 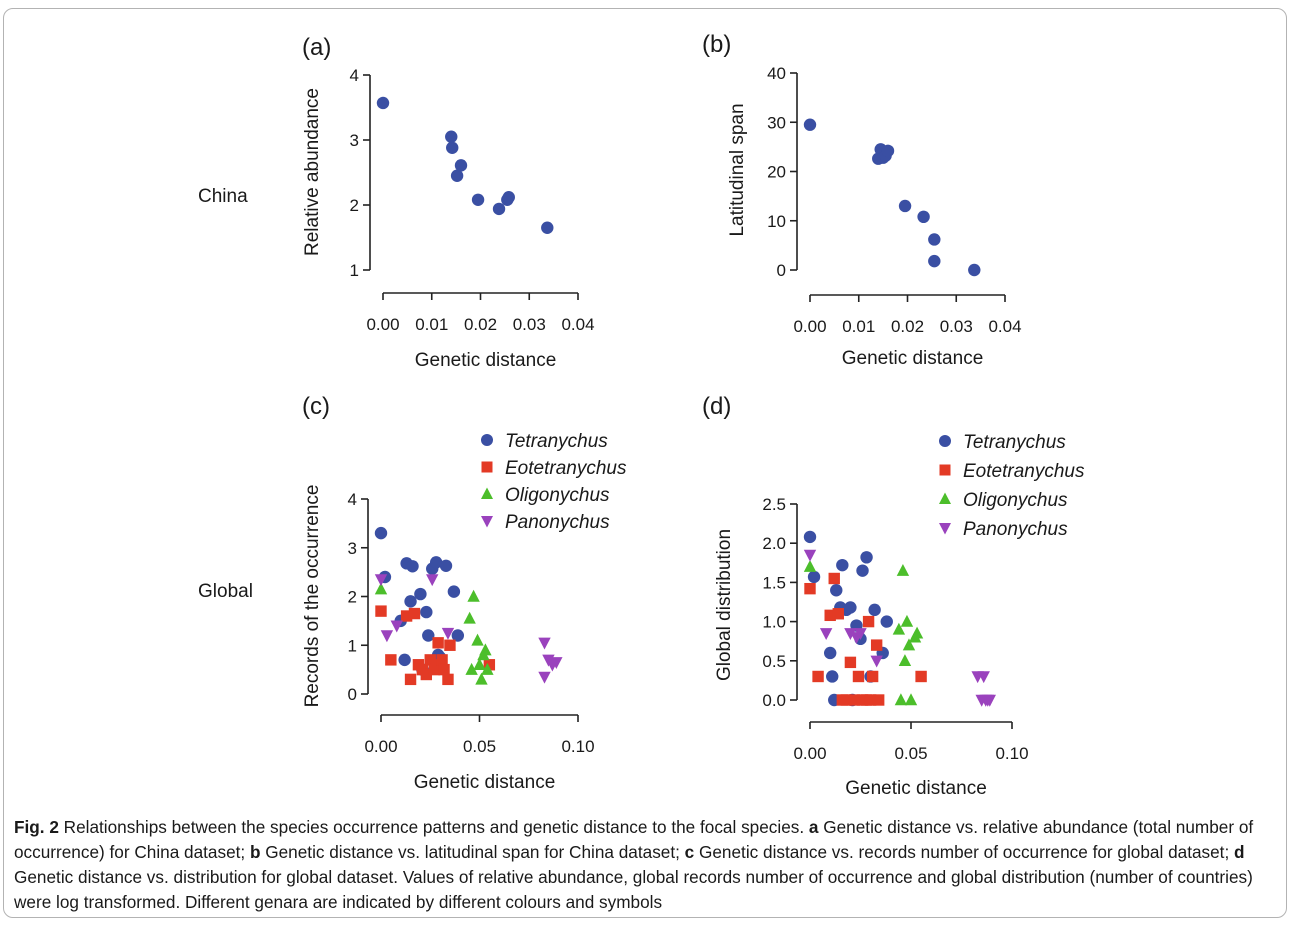 I want to click on y-tick-label: 3, so click(x=354, y=140).